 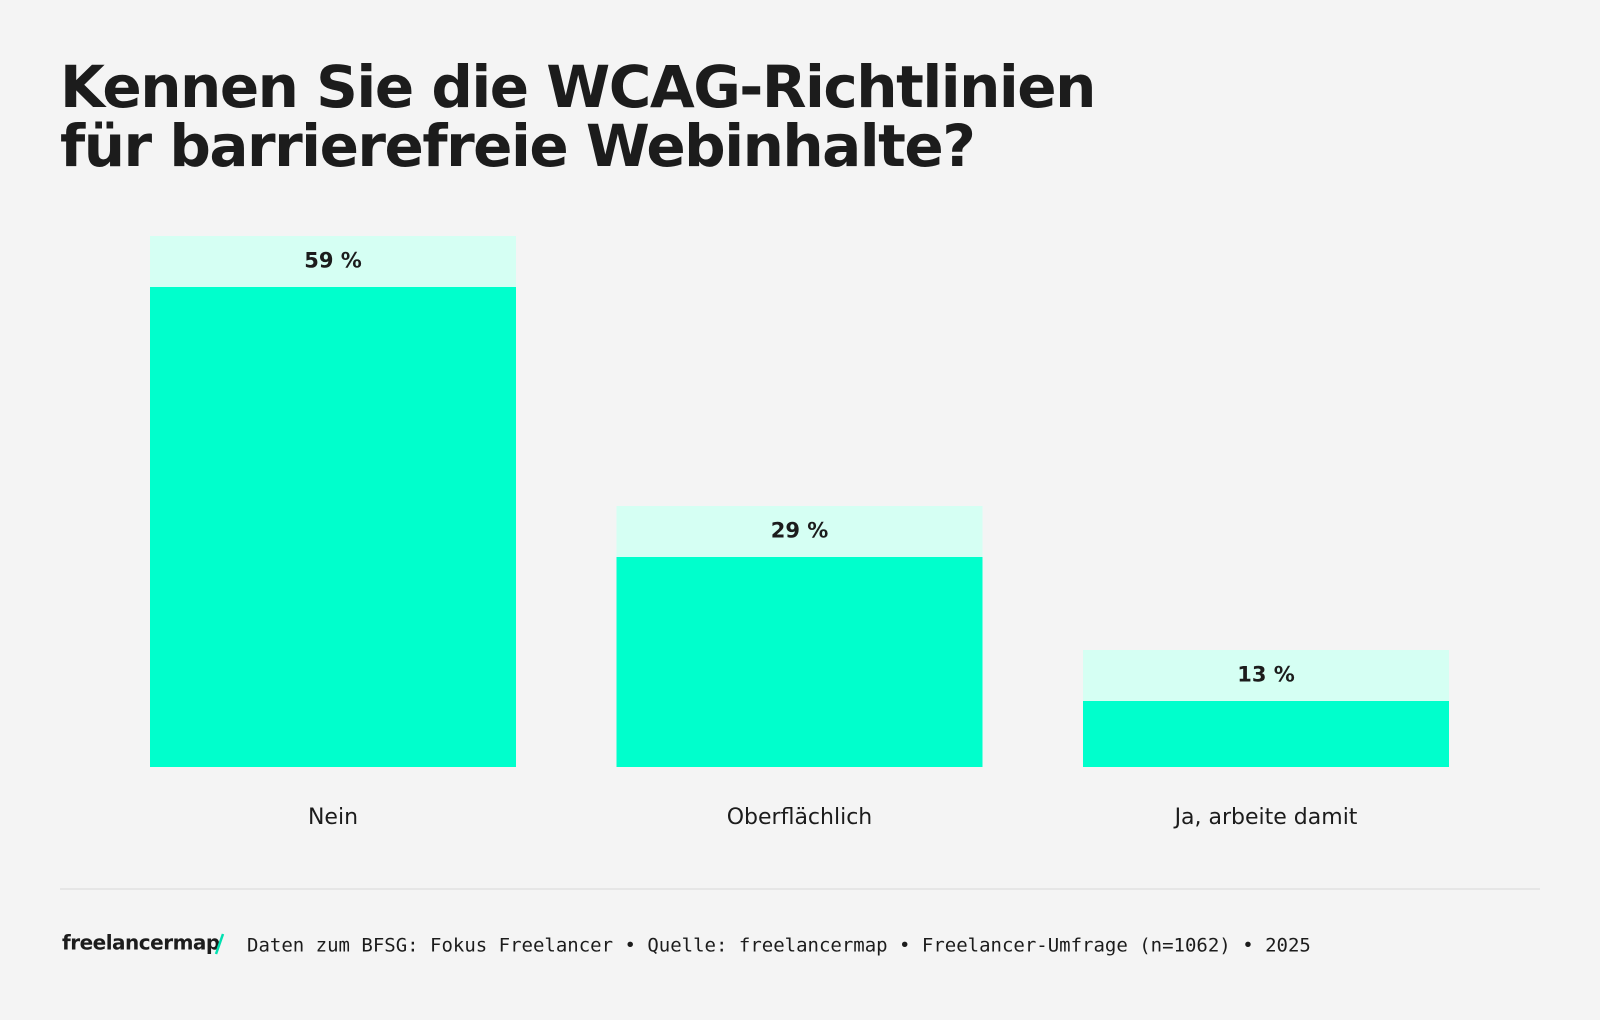 I want to click on value-label: 59 %, so click(x=333, y=261).